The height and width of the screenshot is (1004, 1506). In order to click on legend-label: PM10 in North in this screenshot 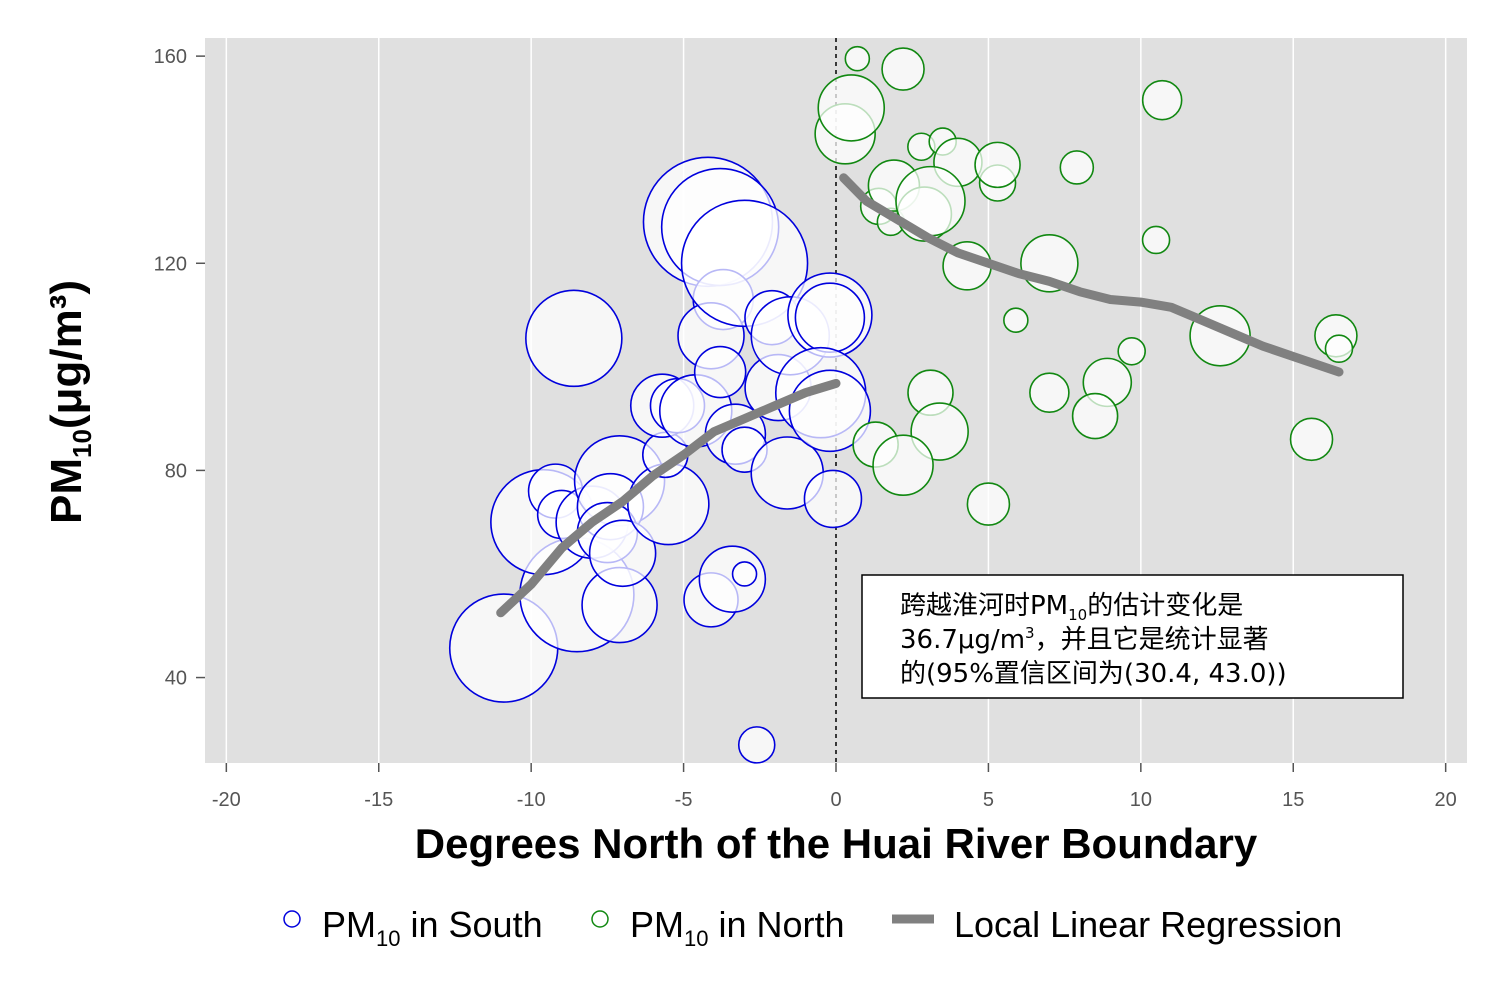, I will do `click(737, 927)`.